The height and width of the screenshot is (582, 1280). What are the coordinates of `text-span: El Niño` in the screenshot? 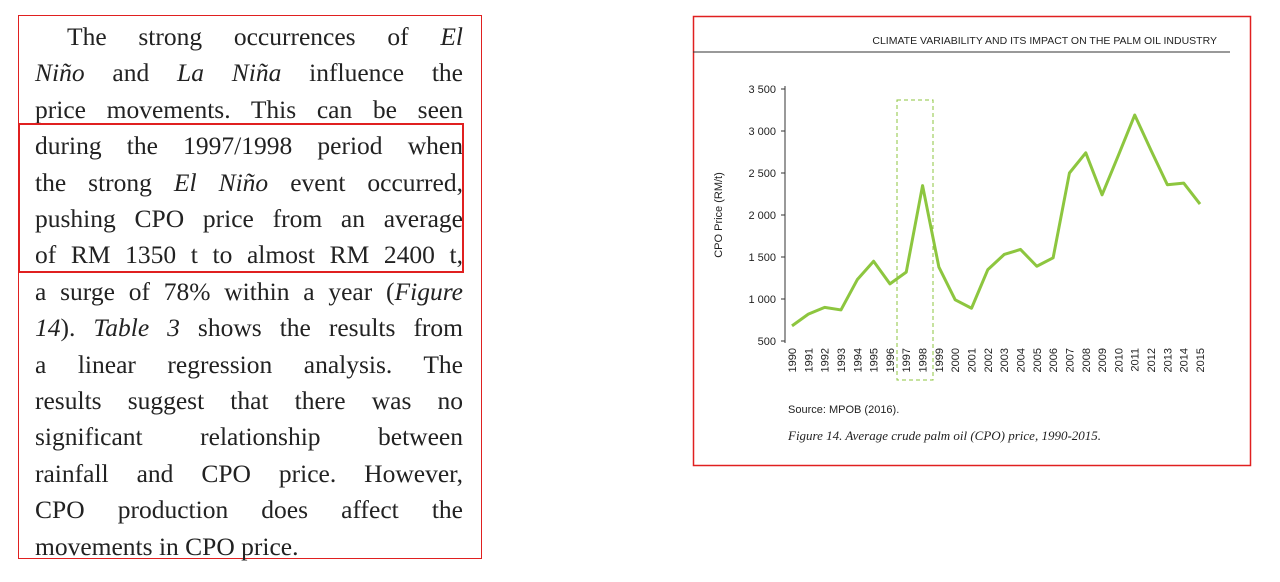 It's located at (221, 182).